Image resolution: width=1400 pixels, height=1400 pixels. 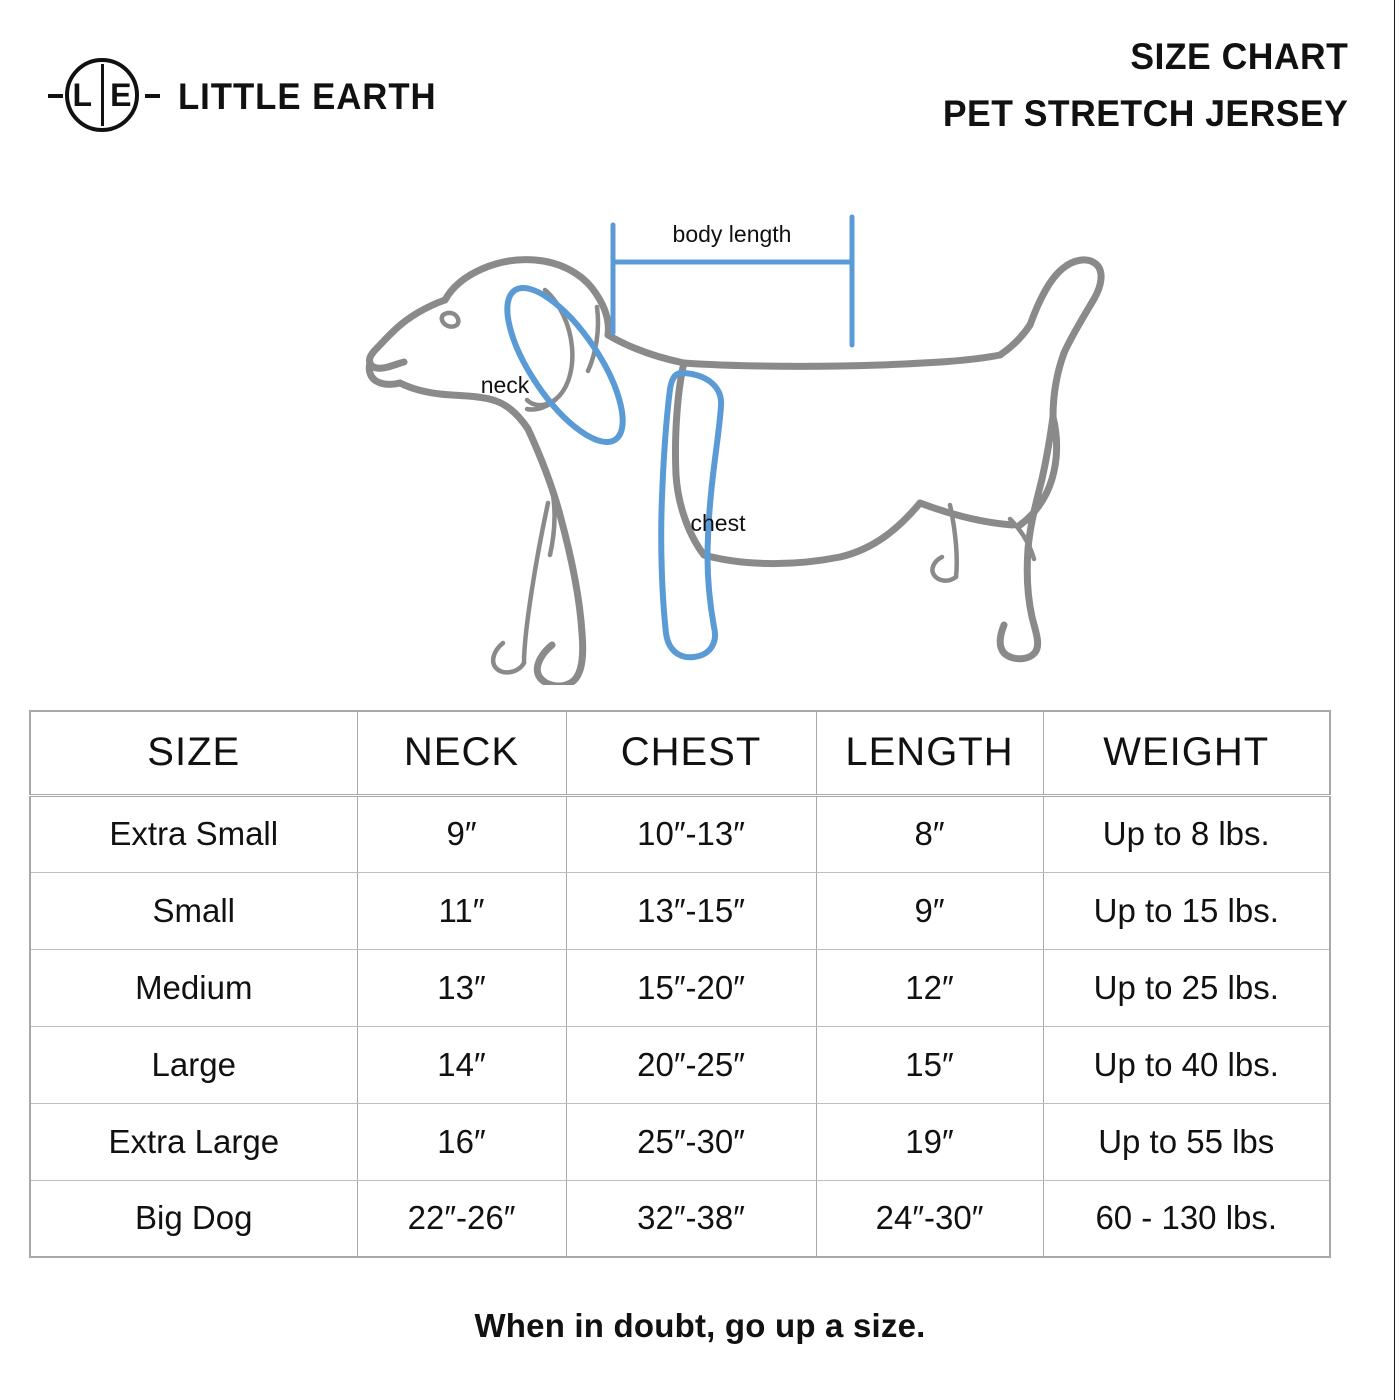 What do you see at coordinates (1137, 85) in the screenshot?
I see `page-title-block: SIZE CHART PET STRETCH JERSEY` at bounding box center [1137, 85].